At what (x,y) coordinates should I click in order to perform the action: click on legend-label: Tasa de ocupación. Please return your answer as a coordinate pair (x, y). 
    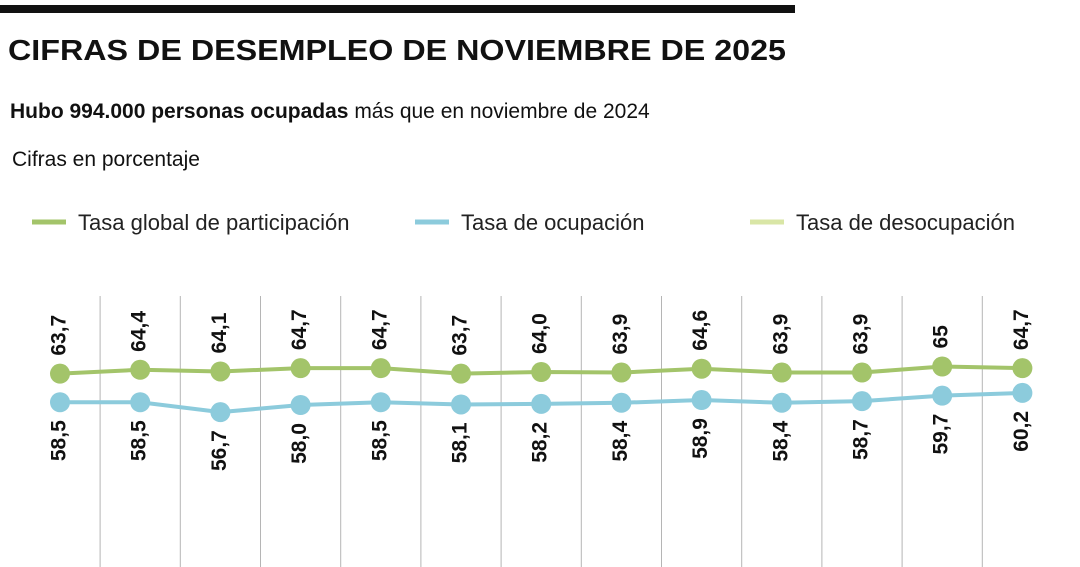
    Looking at the image, I should click on (552, 222).